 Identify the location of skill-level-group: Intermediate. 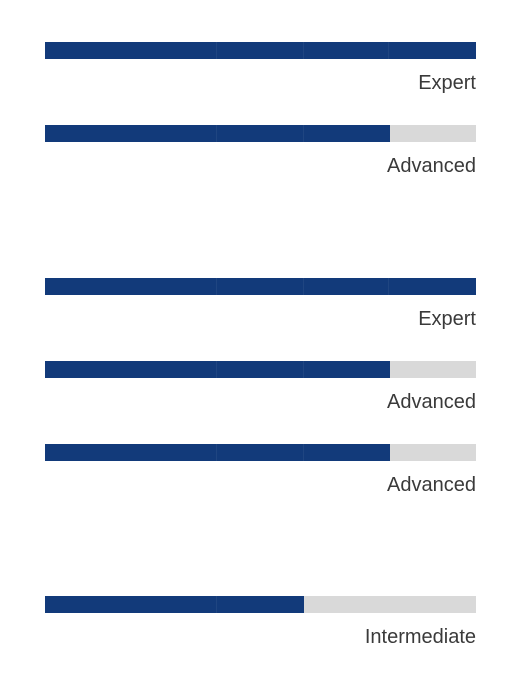
(260, 622).